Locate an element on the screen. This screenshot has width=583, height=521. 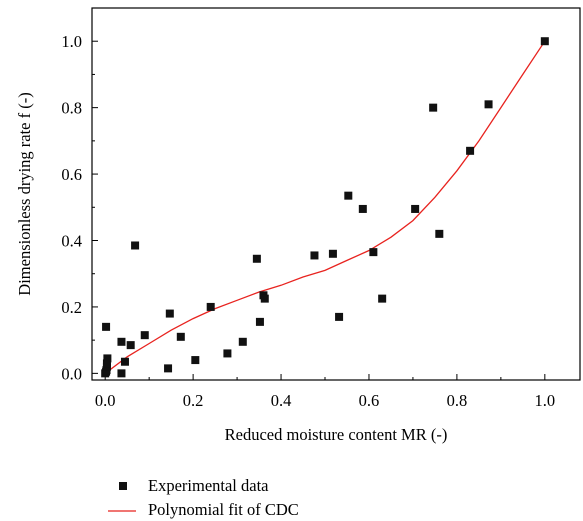
y-tick-label: 0.6 is located at coordinates (71, 174).